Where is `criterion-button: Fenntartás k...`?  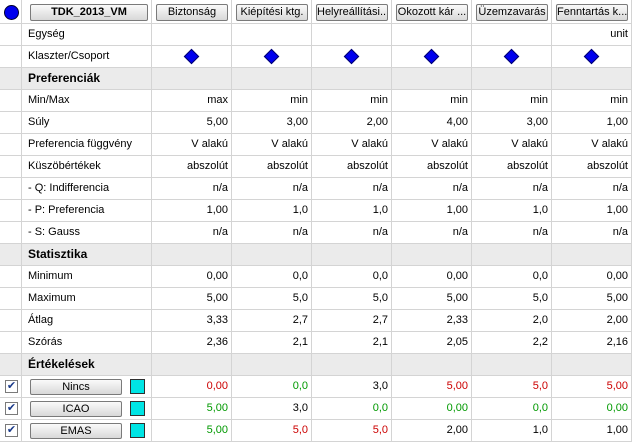 criterion-button: Fenntartás k... is located at coordinates (592, 12).